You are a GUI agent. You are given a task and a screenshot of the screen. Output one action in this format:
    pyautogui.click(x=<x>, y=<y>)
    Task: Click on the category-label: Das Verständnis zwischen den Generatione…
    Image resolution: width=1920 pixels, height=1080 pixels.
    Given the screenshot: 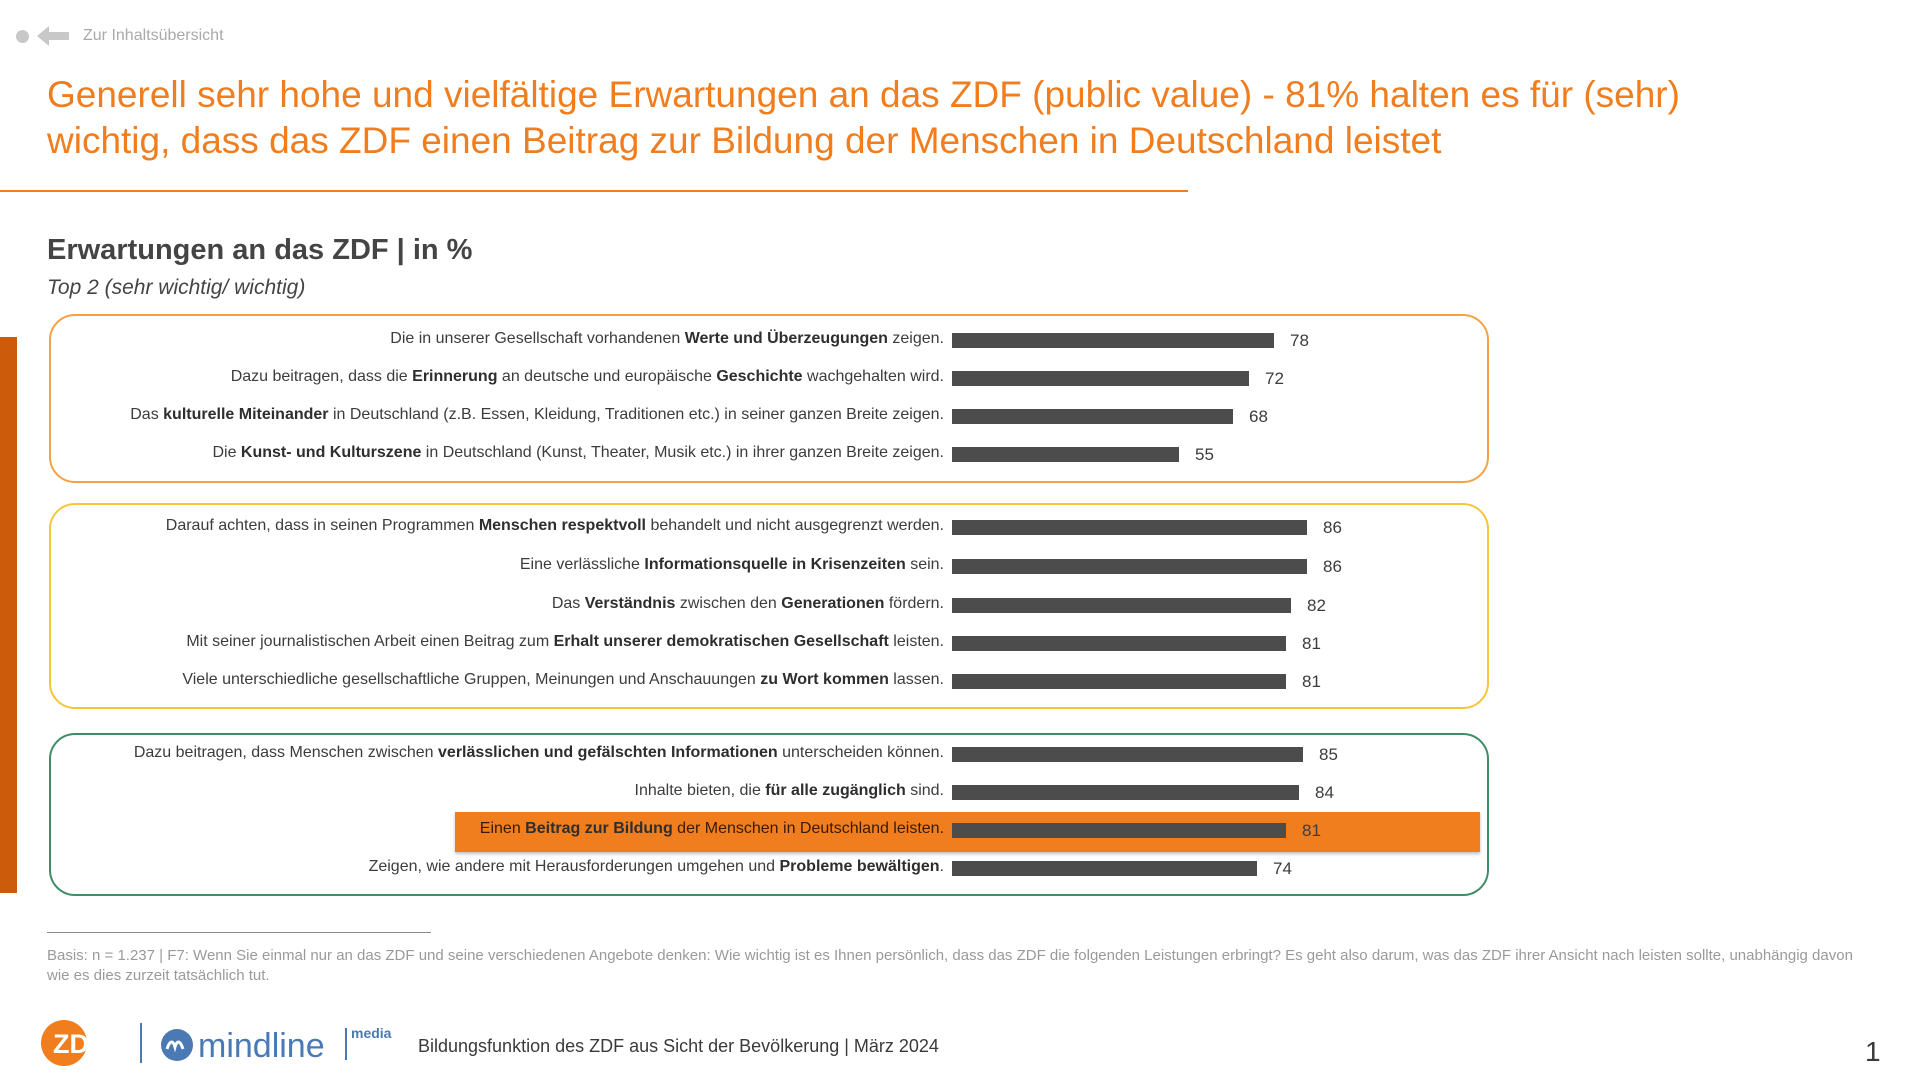 What is the action you would take?
    pyautogui.click(x=747, y=603)
    